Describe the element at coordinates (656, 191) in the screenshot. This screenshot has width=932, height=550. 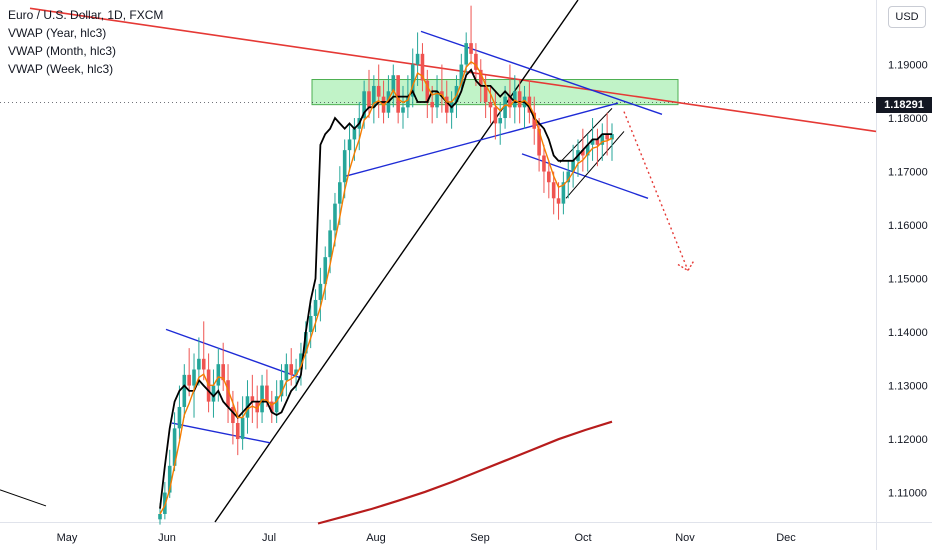
I see `forecast-arrow-line` at that location.